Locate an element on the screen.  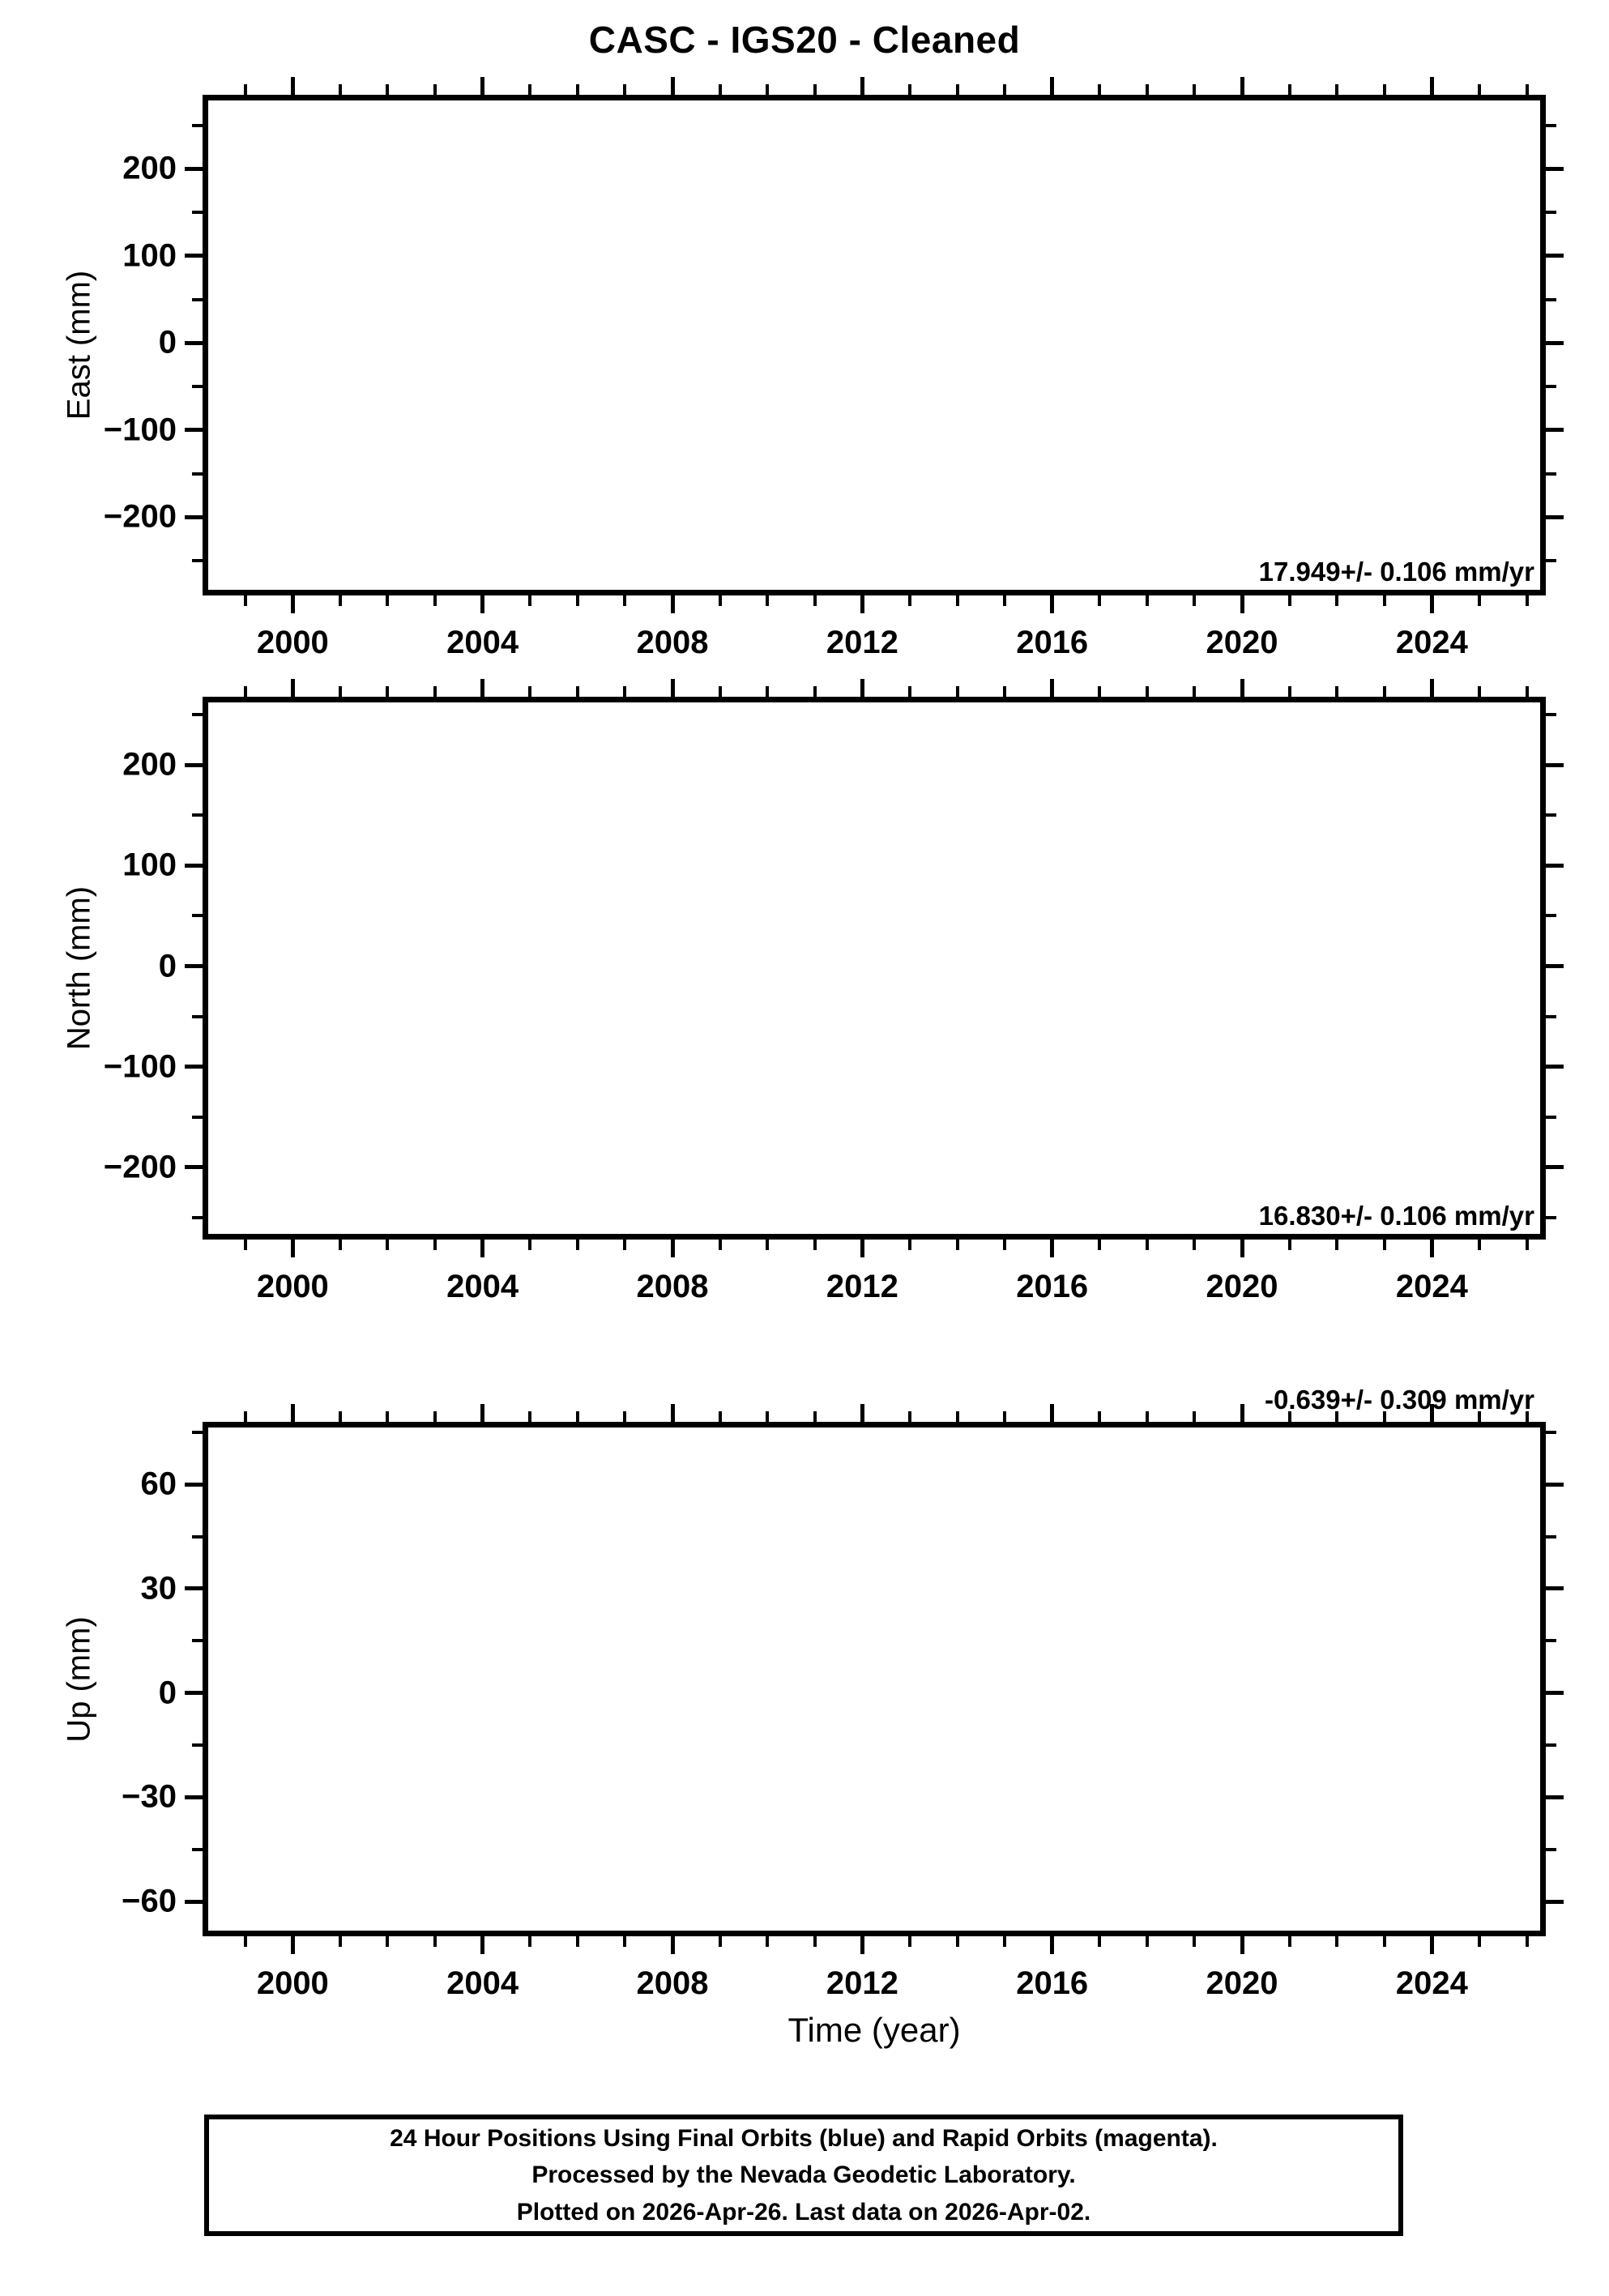
y-axis-title-north: North (mm) is located at coordinates (79, 969).